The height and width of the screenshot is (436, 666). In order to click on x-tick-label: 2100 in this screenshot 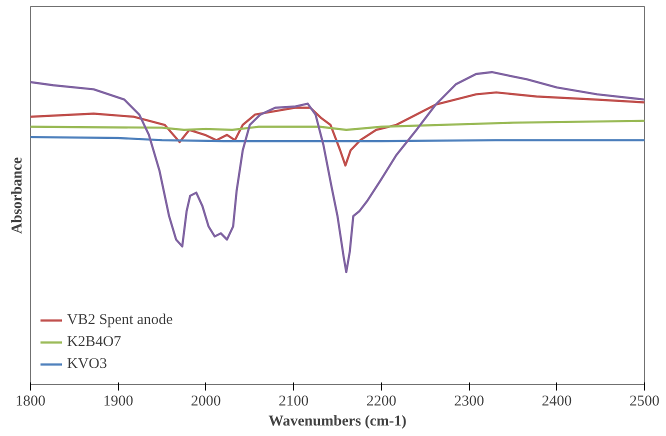, I will do `click(293, 402)`.